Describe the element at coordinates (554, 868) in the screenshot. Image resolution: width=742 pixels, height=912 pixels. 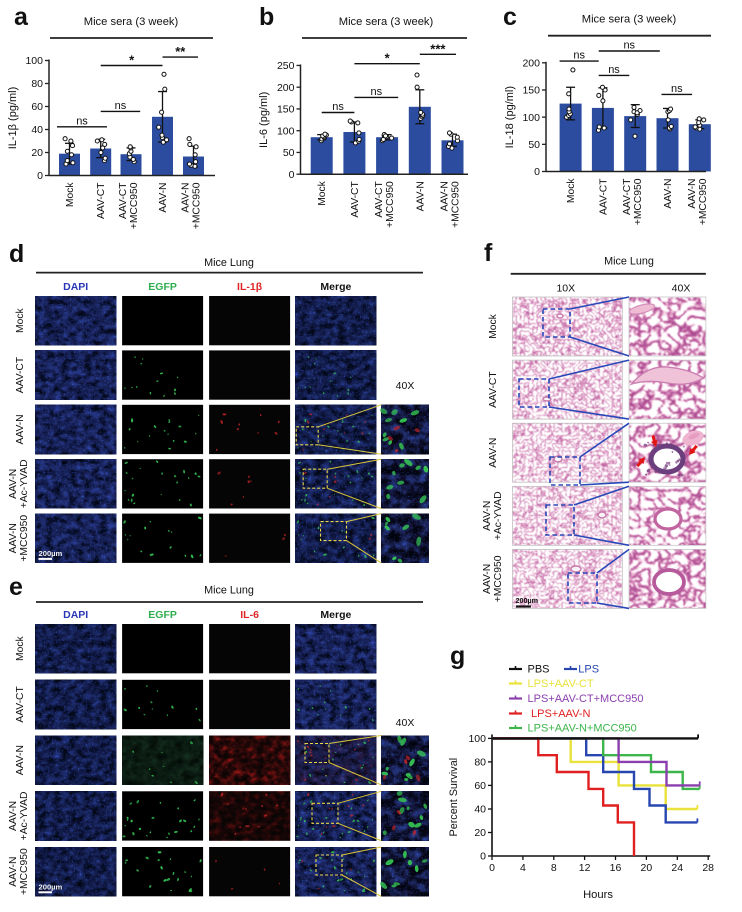
I see `svg-text: 8` at that location.